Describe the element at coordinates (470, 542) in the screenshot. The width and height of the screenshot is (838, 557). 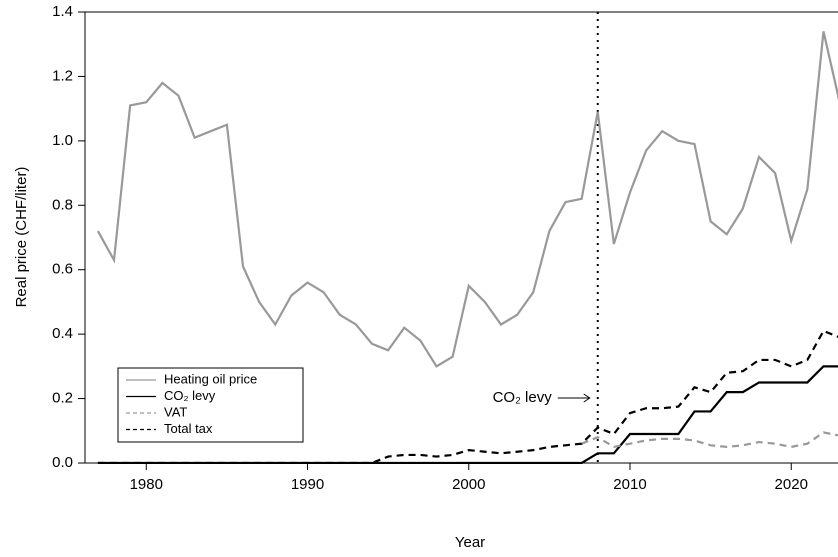
I see `x-axis-label: Year` at that location.